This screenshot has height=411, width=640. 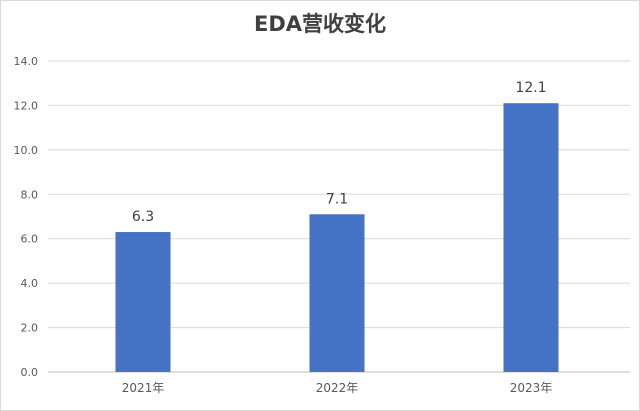 I want to click on data-label: 12.1, so click(x=530, y=88).